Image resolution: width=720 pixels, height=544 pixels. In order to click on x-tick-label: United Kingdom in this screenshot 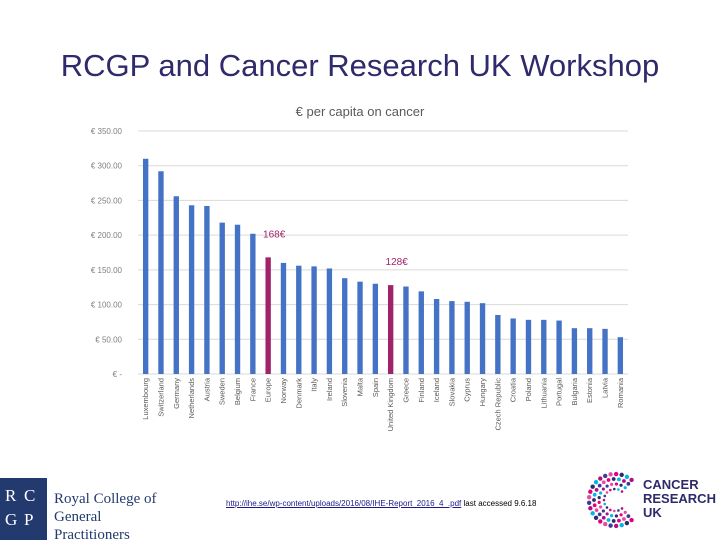, I will do `click(390, 404)`.